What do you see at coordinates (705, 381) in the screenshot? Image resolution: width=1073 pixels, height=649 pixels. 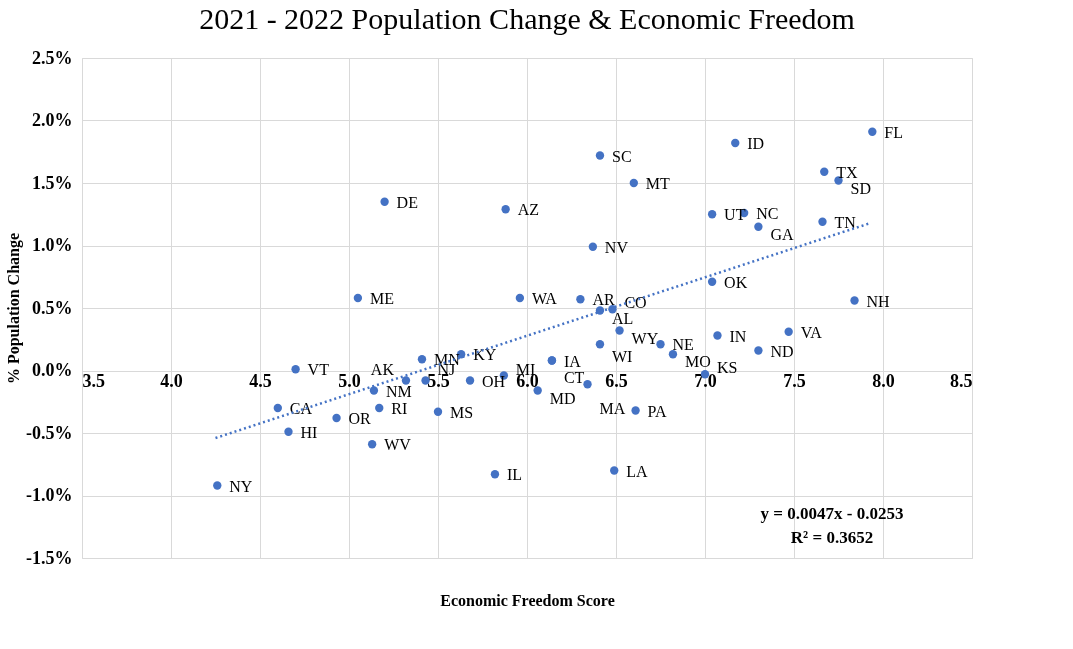 I see `x-tick-label: 7.0` at bounding box center [705, 381].